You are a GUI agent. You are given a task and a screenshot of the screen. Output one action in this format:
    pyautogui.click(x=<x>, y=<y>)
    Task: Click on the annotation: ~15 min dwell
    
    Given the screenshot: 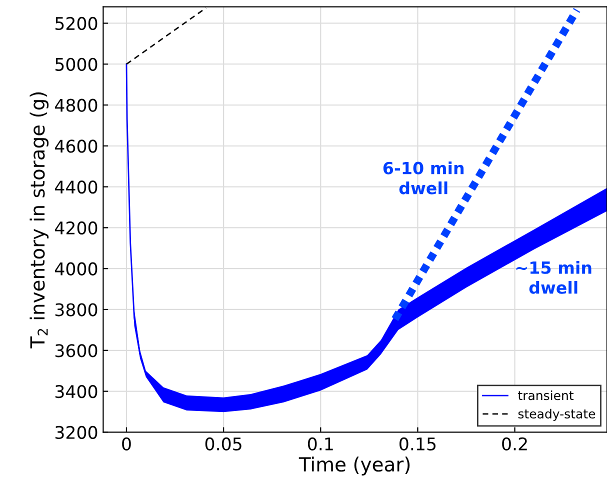 What is the action you would take?
    pyautogui.click(x=554, y=277)
    